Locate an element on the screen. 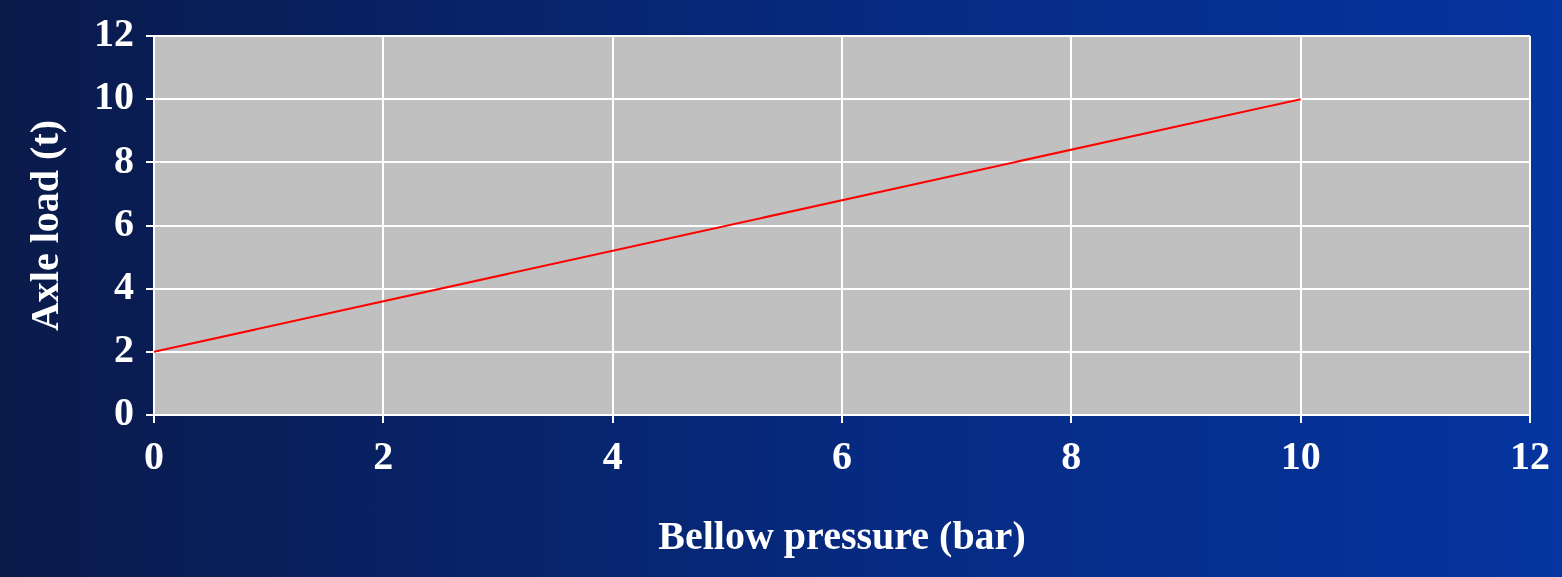 The width and height of the screenshot is (1562, 577). x-tick-label: 4 is located at coordinates (612, 456).